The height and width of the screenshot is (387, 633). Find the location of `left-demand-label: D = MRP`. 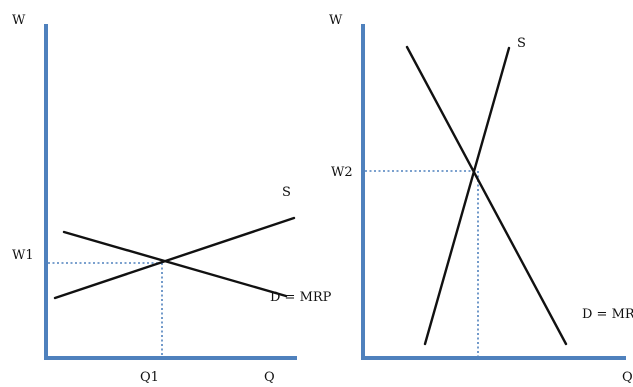

left-demand-label: D = MRP is located at coordinates (301, 297).